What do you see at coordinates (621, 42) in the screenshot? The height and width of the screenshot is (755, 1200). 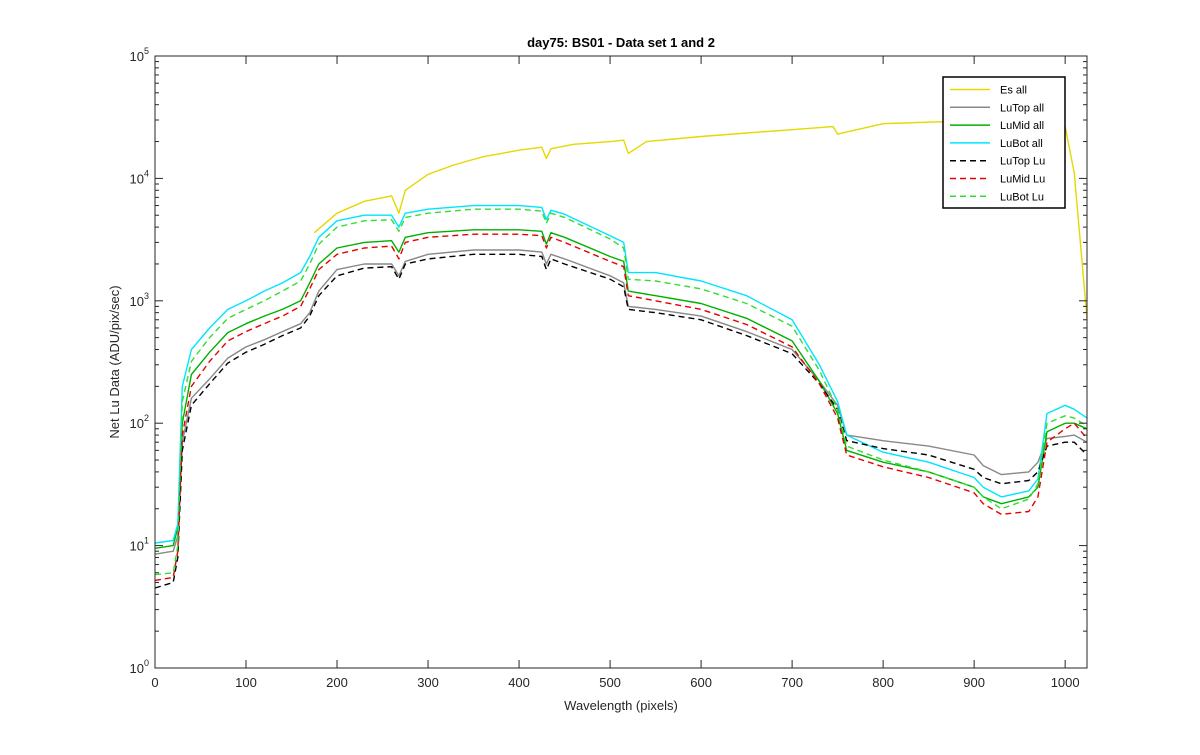 I see `chart-title: day75: BS01 - Data set 1 and 2` at bounding box center [621, 42].